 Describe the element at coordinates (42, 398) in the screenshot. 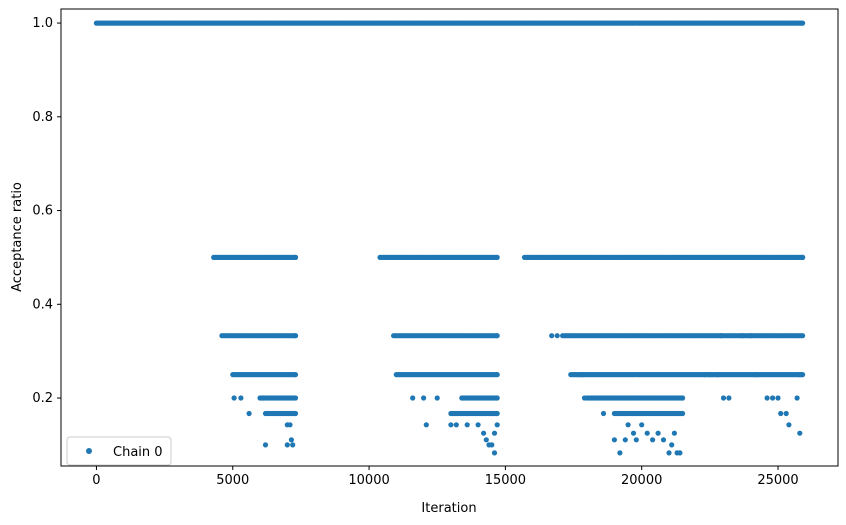

I see `y-tick-label: 0.2` at that location.